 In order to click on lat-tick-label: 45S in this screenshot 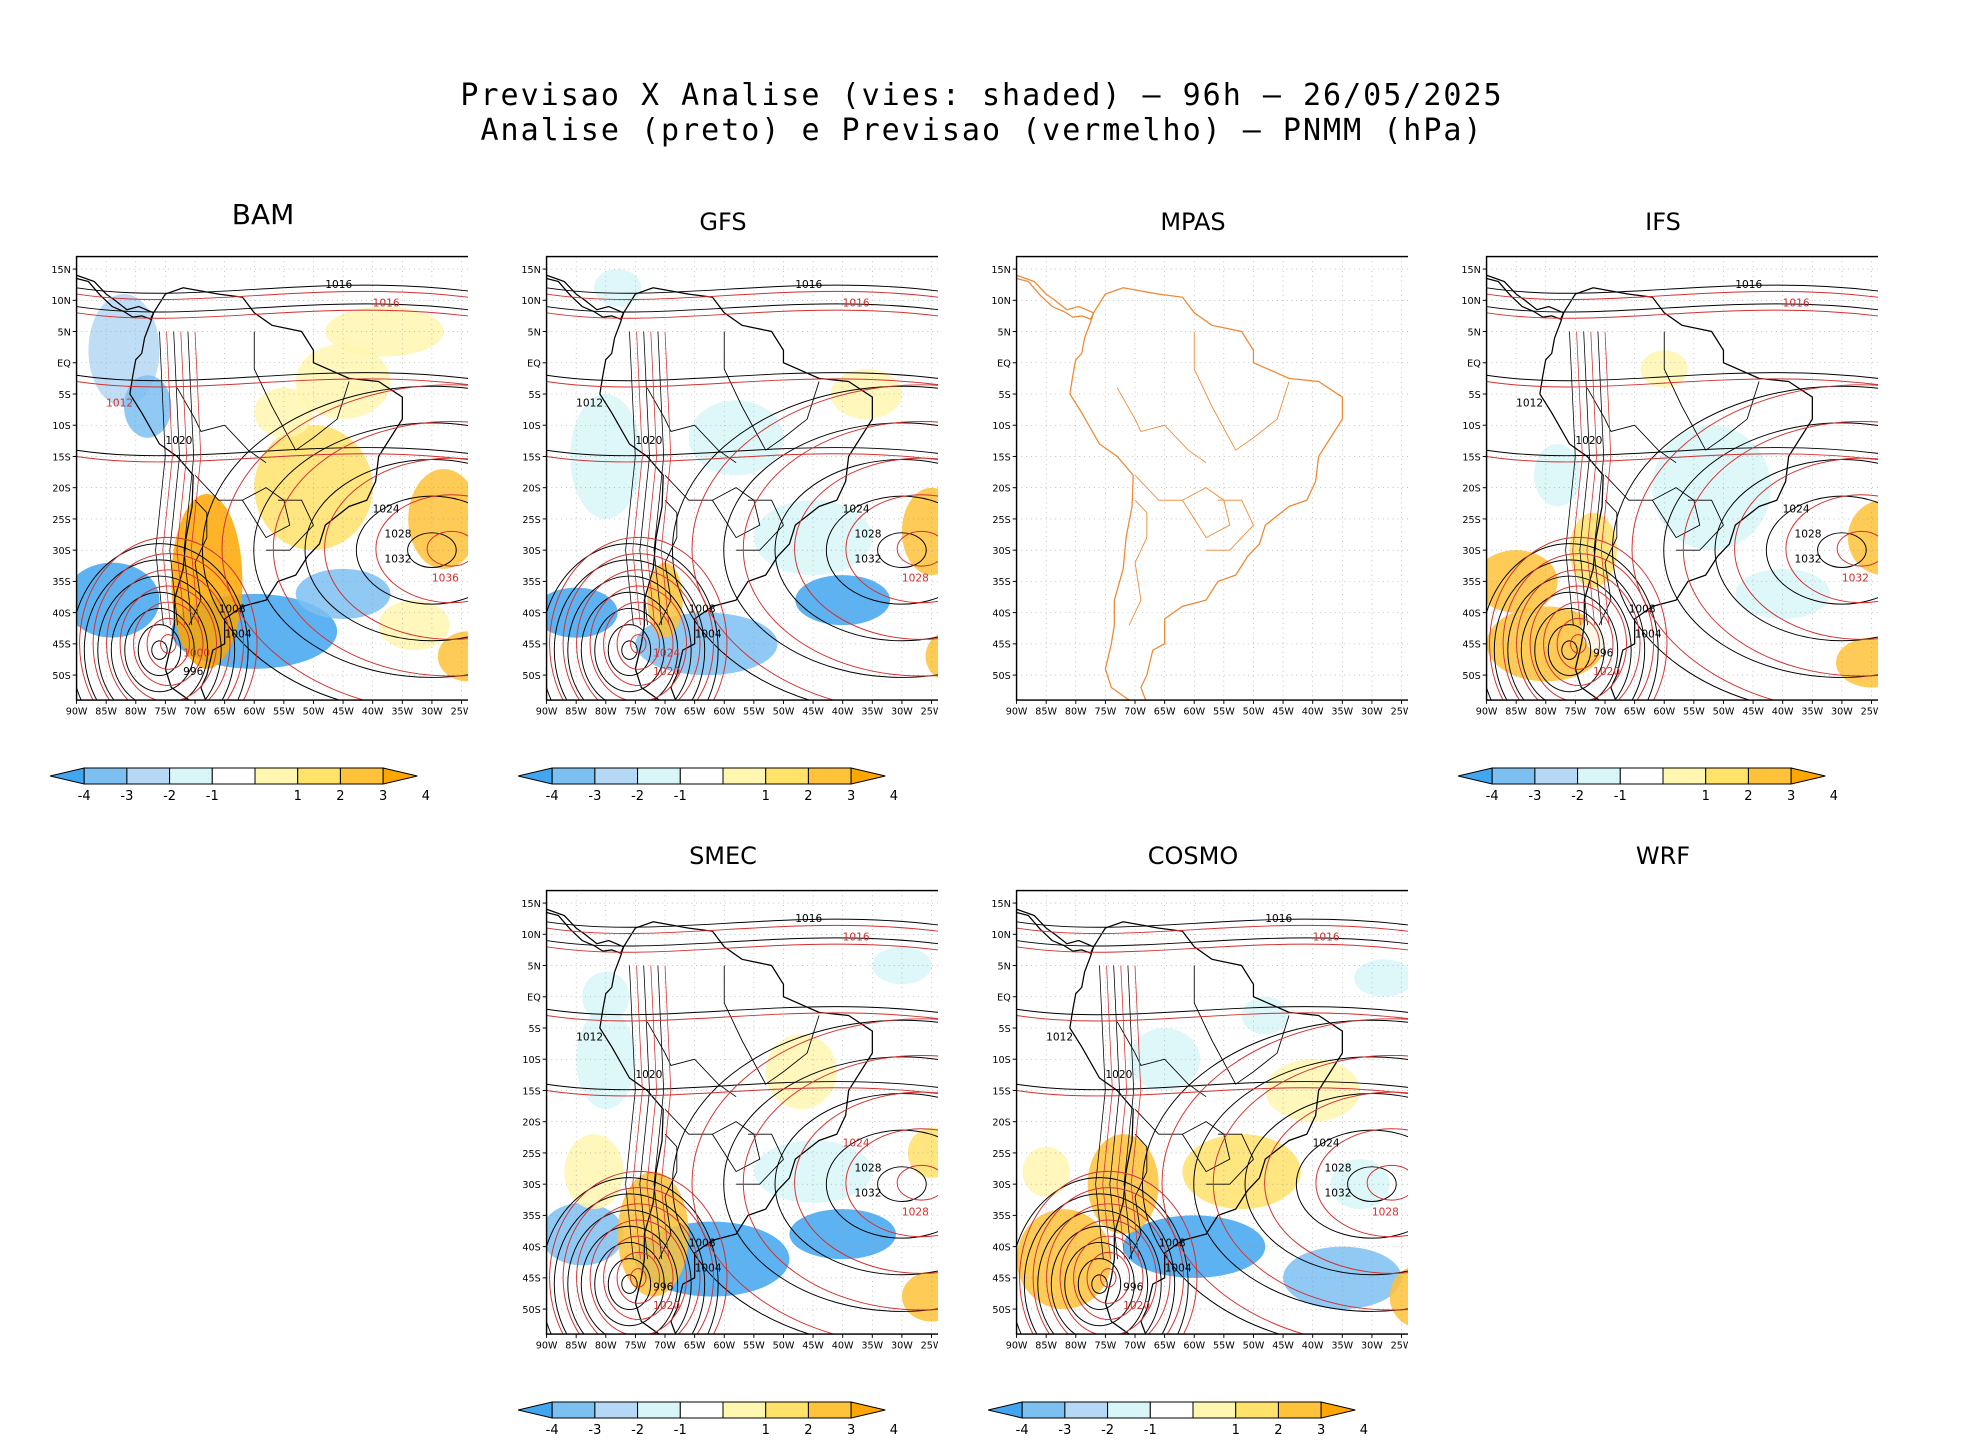, I will do `click(531, 1279)`.